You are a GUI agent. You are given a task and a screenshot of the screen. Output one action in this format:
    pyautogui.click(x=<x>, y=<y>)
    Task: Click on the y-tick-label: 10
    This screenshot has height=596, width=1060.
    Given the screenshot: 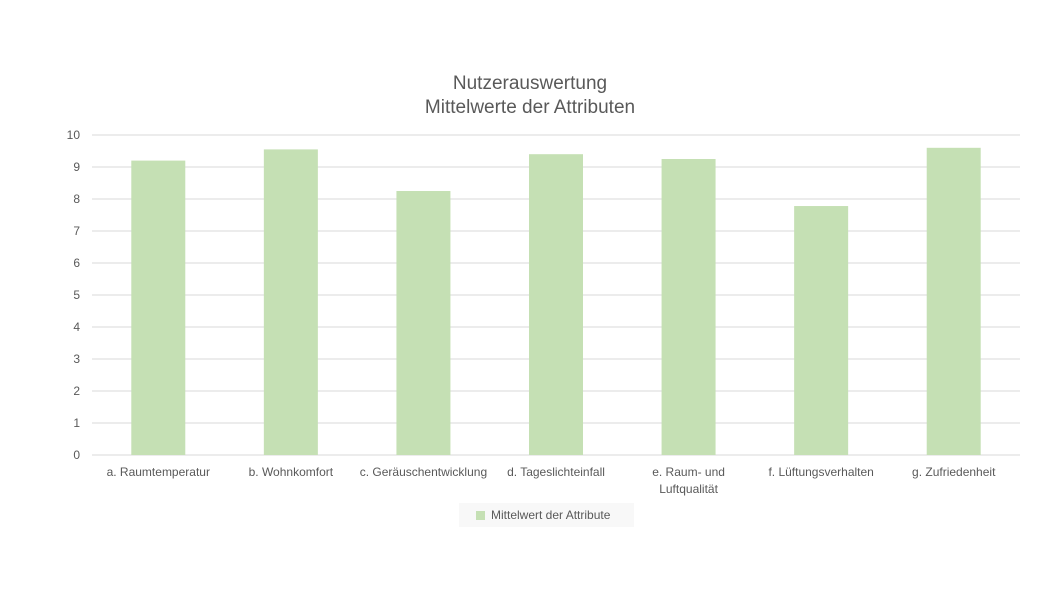 What is the action you would take?
    pyautogui.click(x=74, y=135)
    